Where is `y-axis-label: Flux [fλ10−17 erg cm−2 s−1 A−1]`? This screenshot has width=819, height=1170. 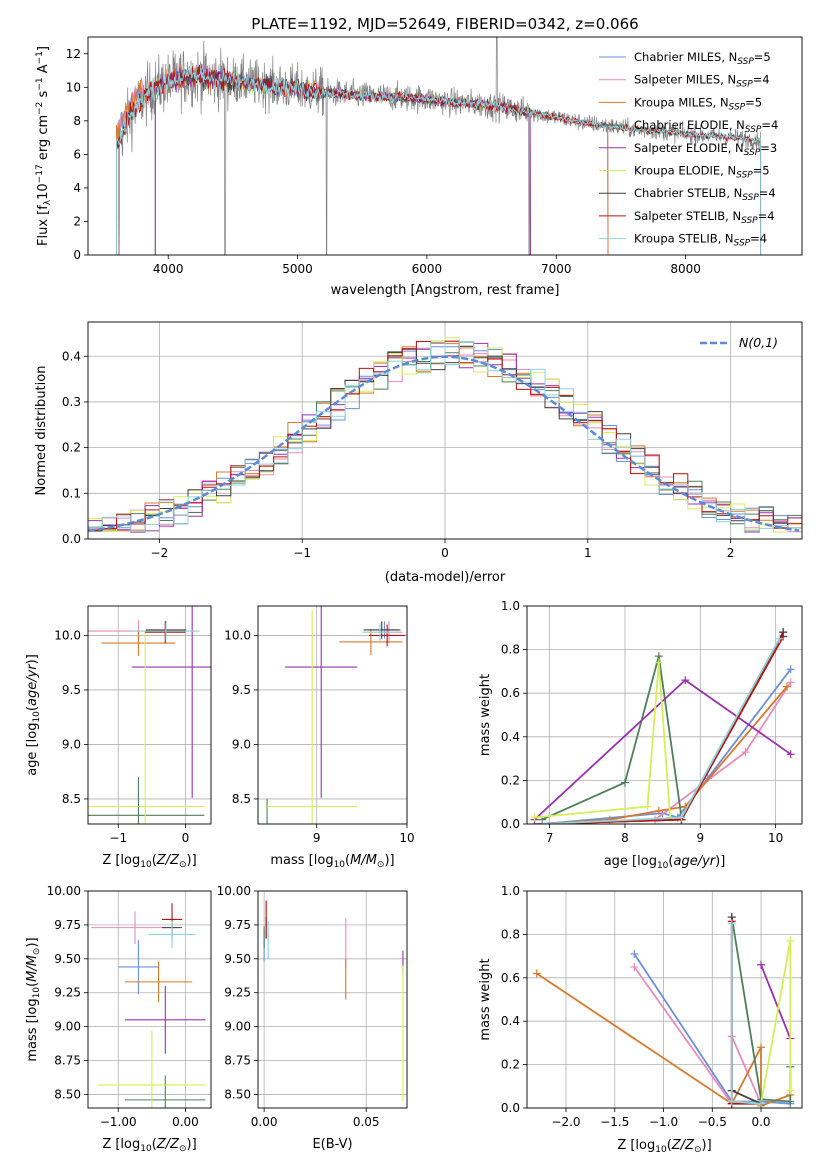
y-axis-label: Flux [fλ10−17 erg cm−2 s−1 A−1] is located at coordinates (44, 146).